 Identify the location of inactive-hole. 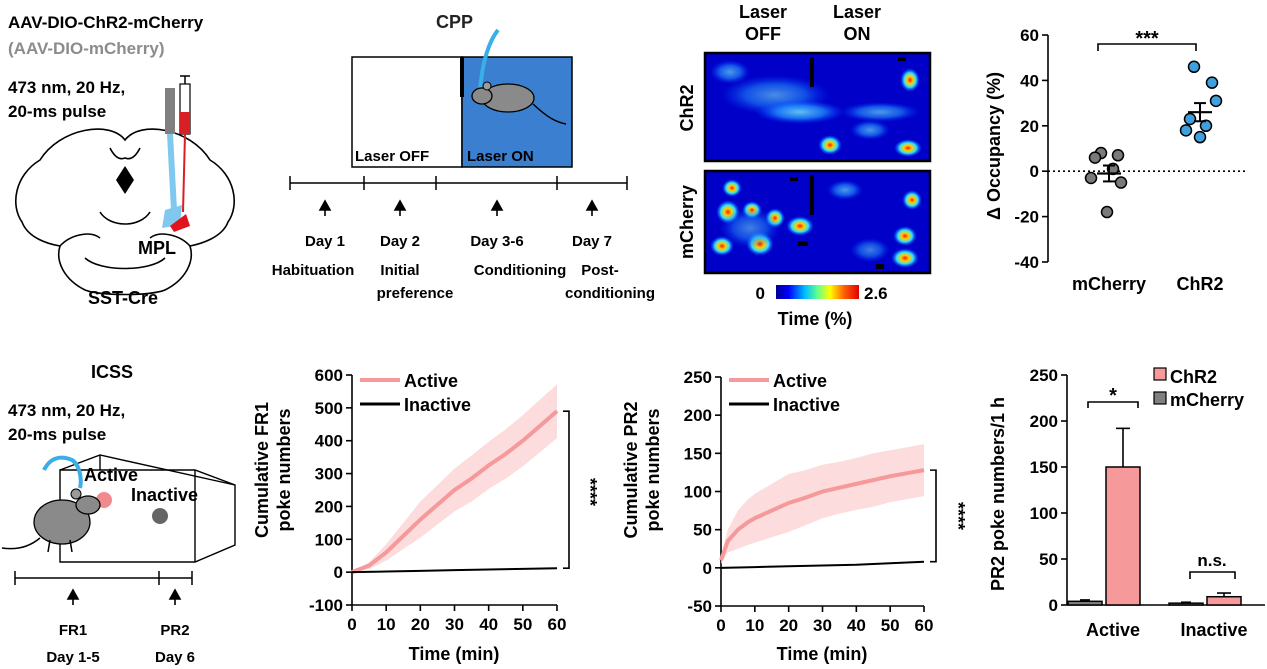
(160, 516).